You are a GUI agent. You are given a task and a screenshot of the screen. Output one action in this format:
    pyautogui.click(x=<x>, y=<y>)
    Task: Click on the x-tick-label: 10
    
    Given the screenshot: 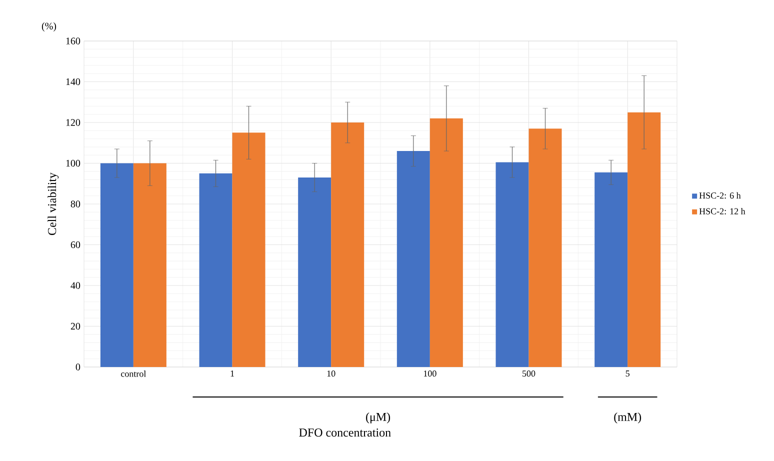 What is the action you would take?
    pyautogui.click(x=331, y=373)
    